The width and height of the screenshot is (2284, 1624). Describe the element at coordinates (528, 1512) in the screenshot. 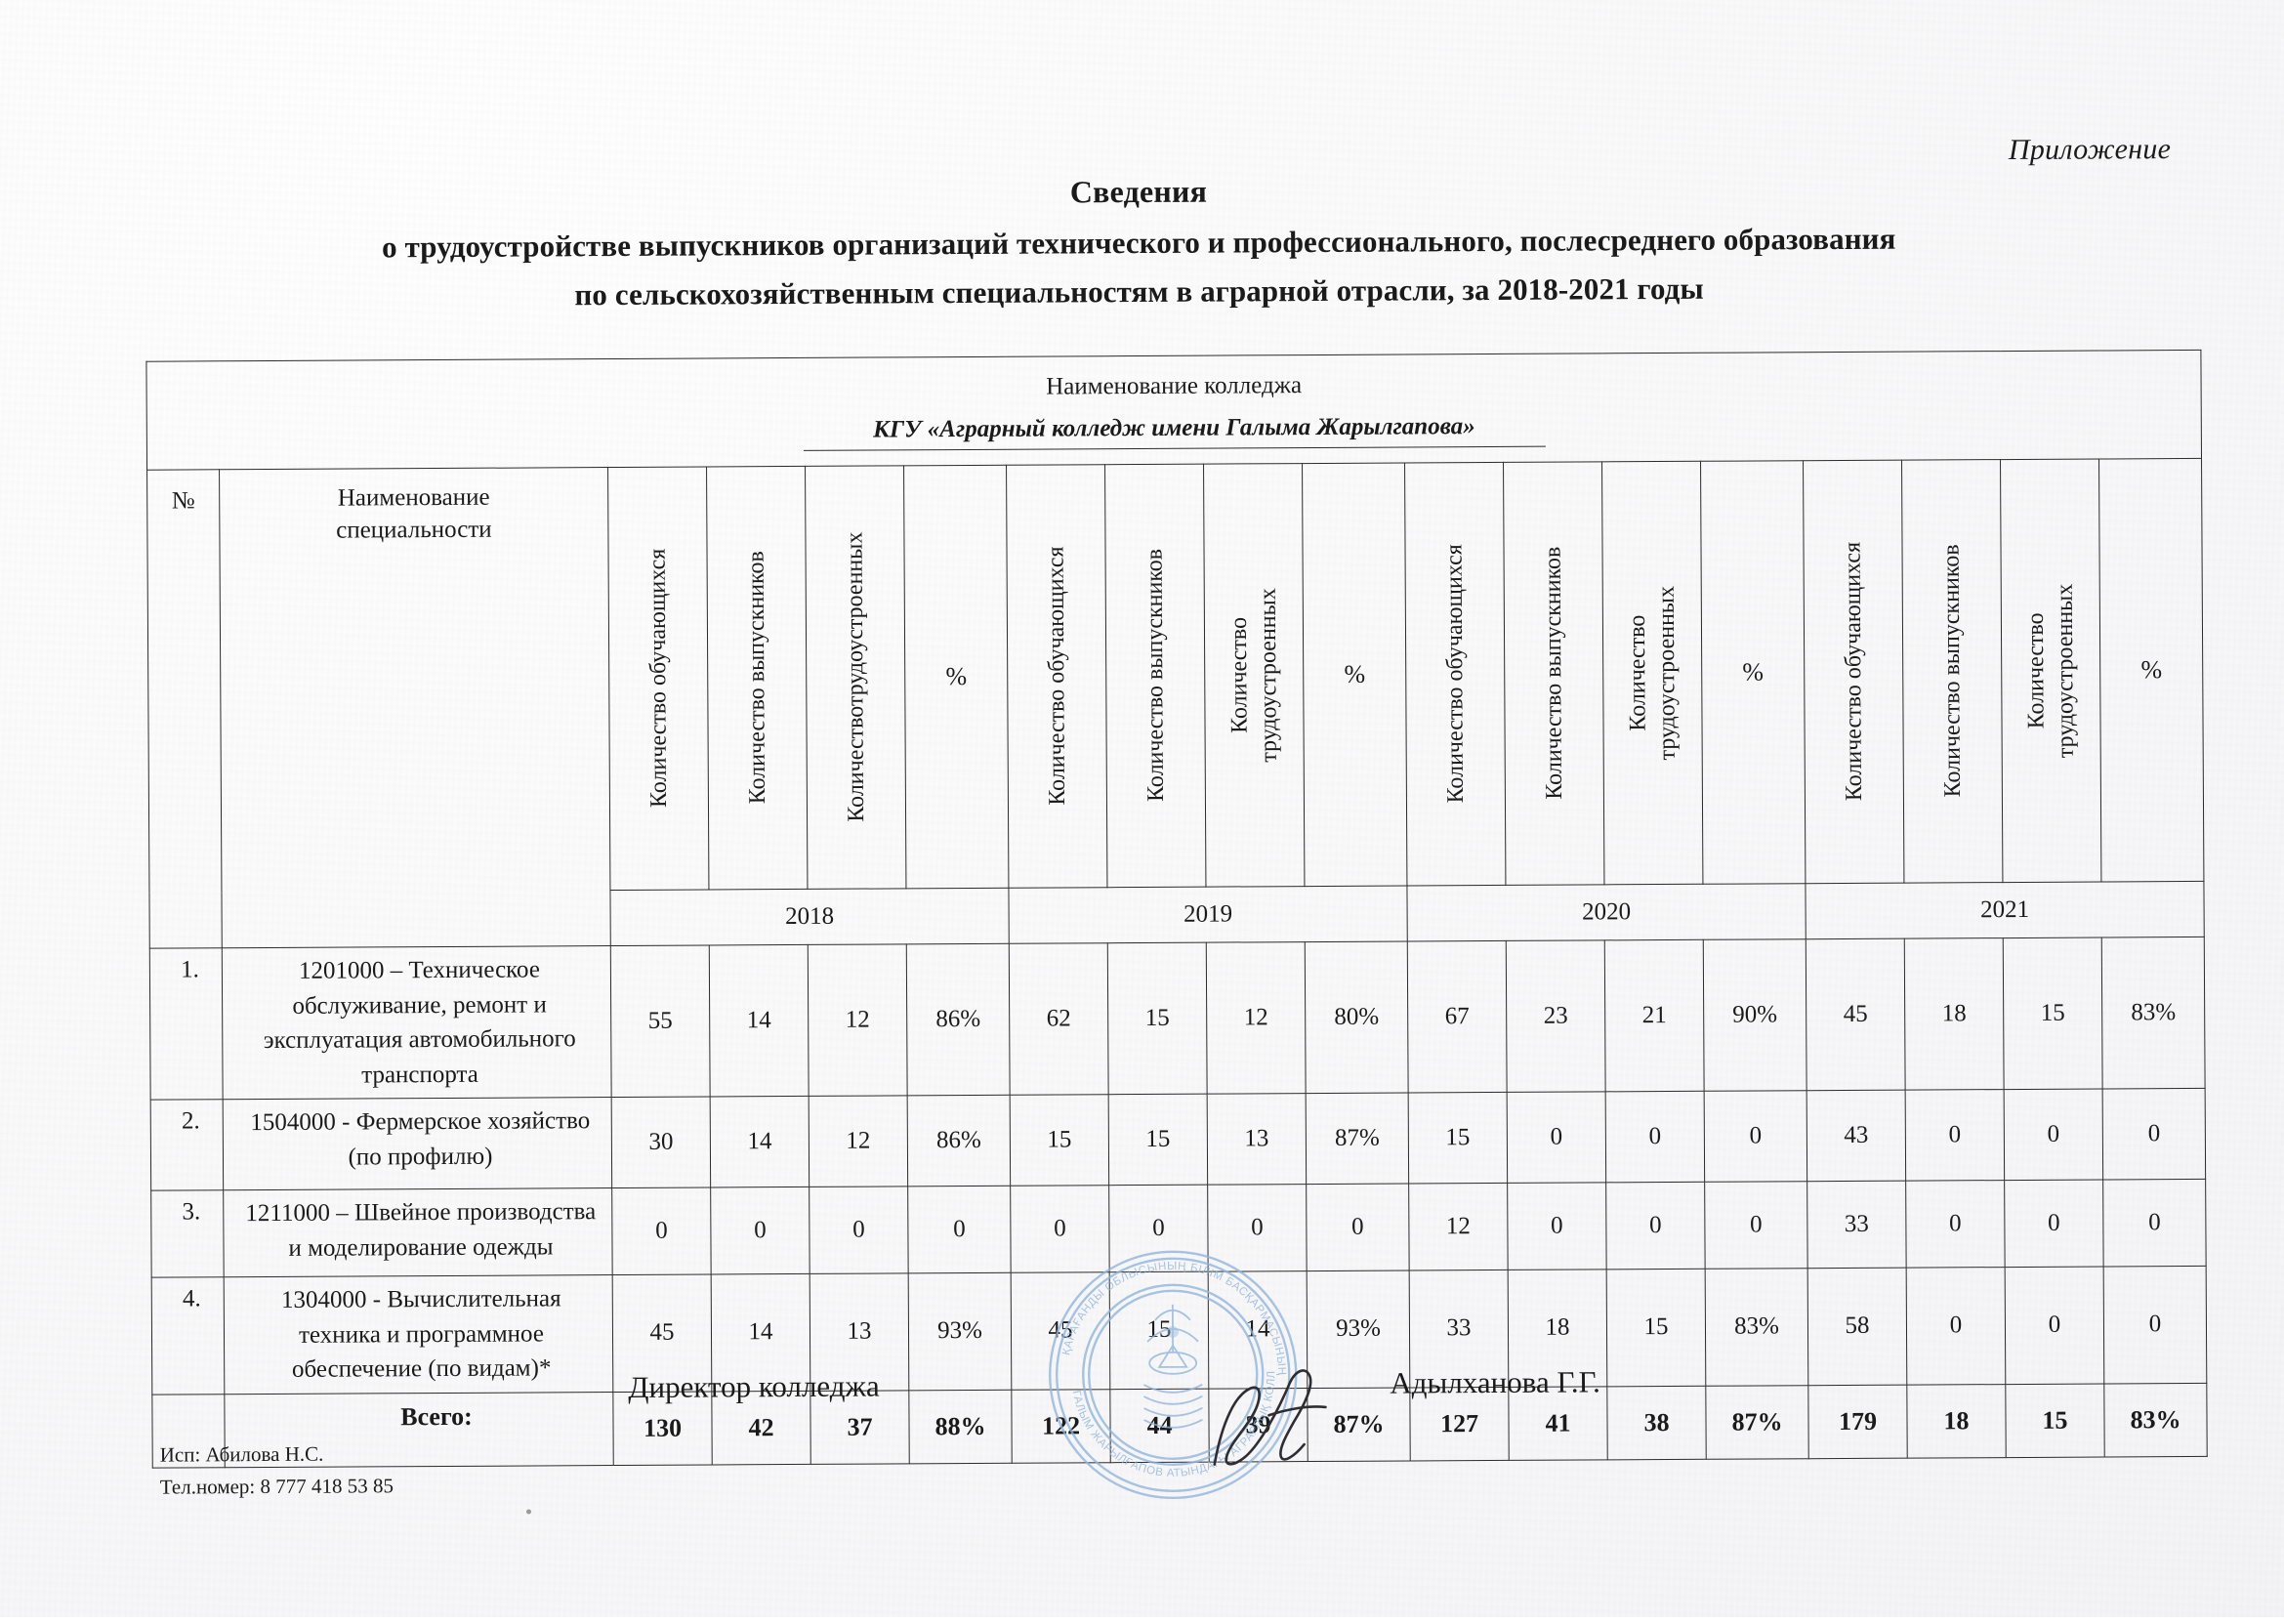

I see `scan-speck` at that location.